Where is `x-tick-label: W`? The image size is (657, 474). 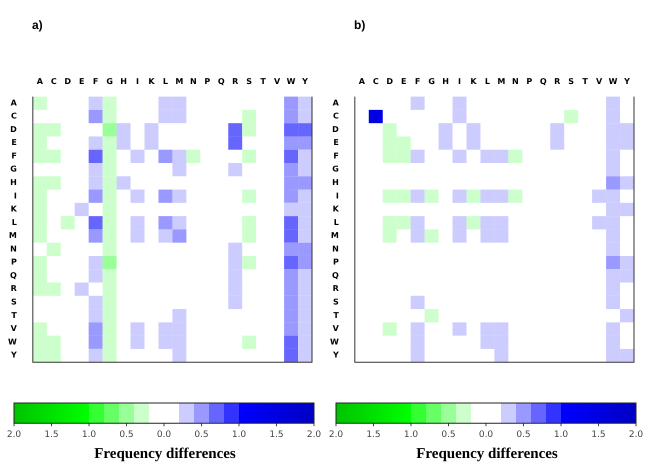 x-tick-label: W is located at coordinates (613, 81).